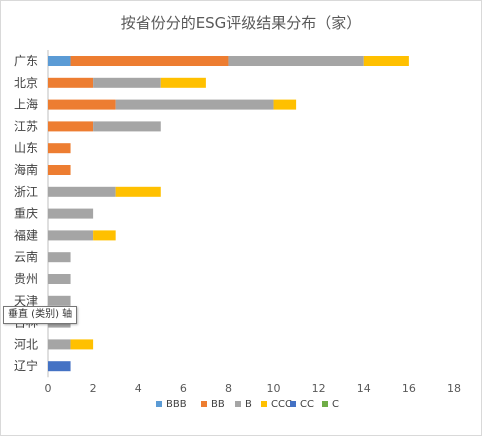 Image resolution: width=482 pixels, height=436 pixels. What do you see at coordinates (409, 388) in the screenshot?
I see `x-tick-label: 16` at bounding box center [409, 388].